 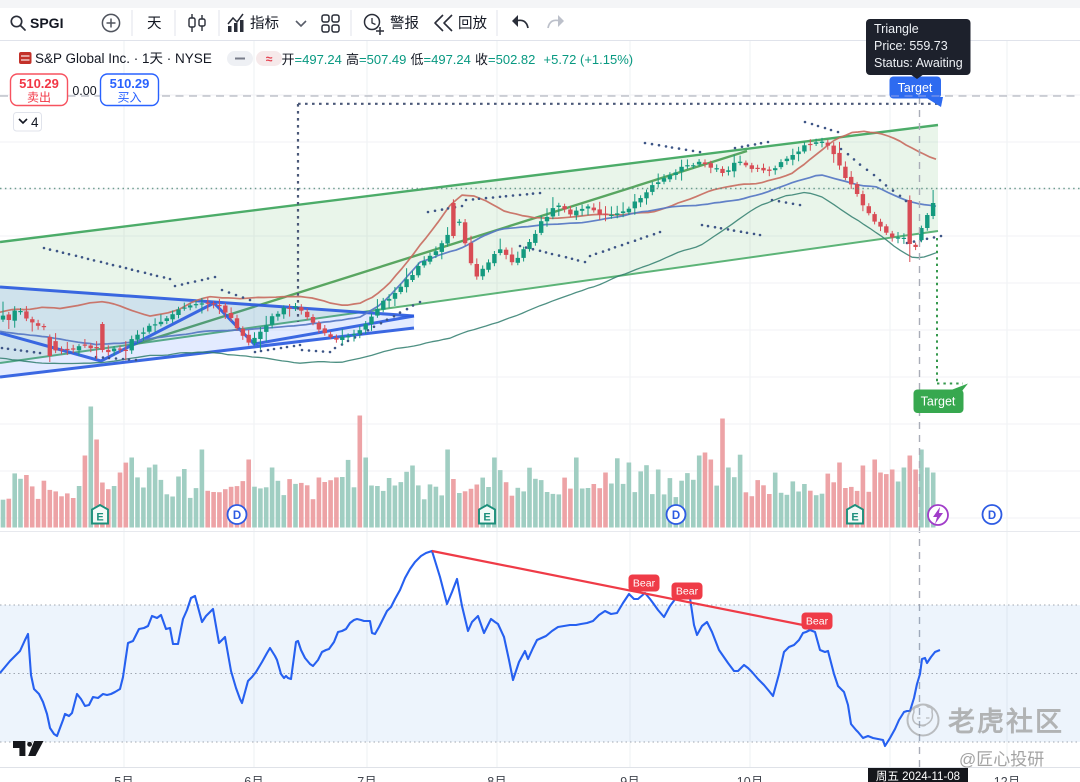 What do you see at coordinates (123, 58) in the screenshot?
I see `svg-text: S&P Global Inc. · 1天 · NYSE` at bounding box center [123, 58].